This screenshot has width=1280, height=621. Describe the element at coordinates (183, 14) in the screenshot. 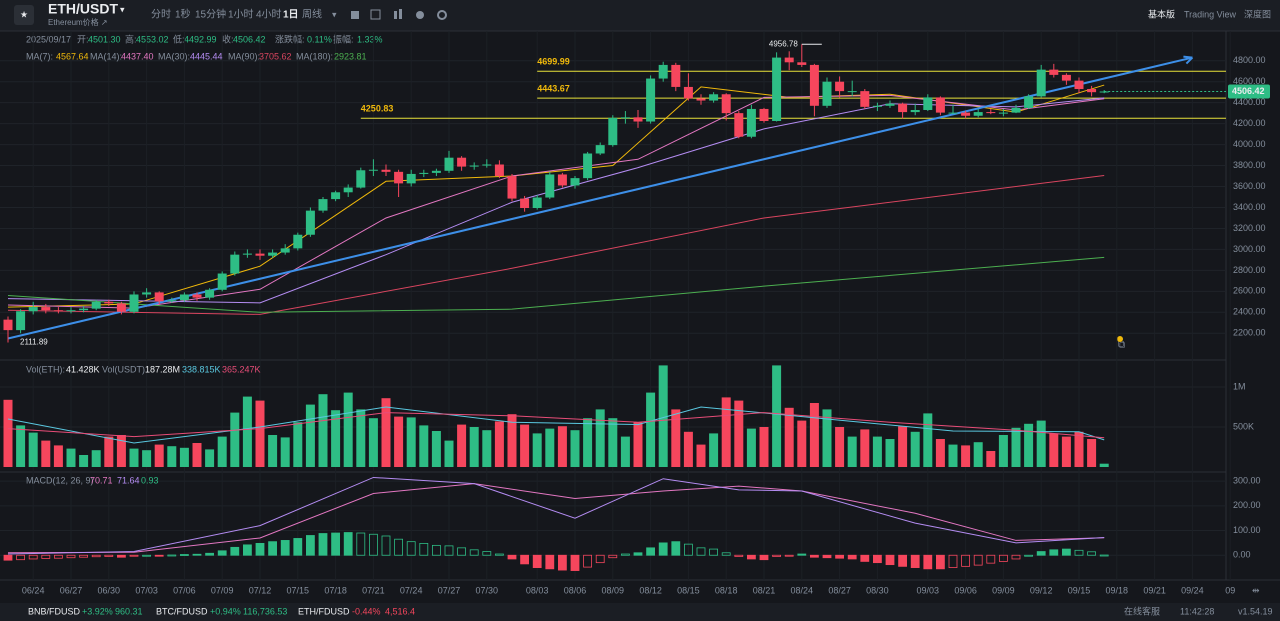

I see `interval-tab: 1秒` at that location.